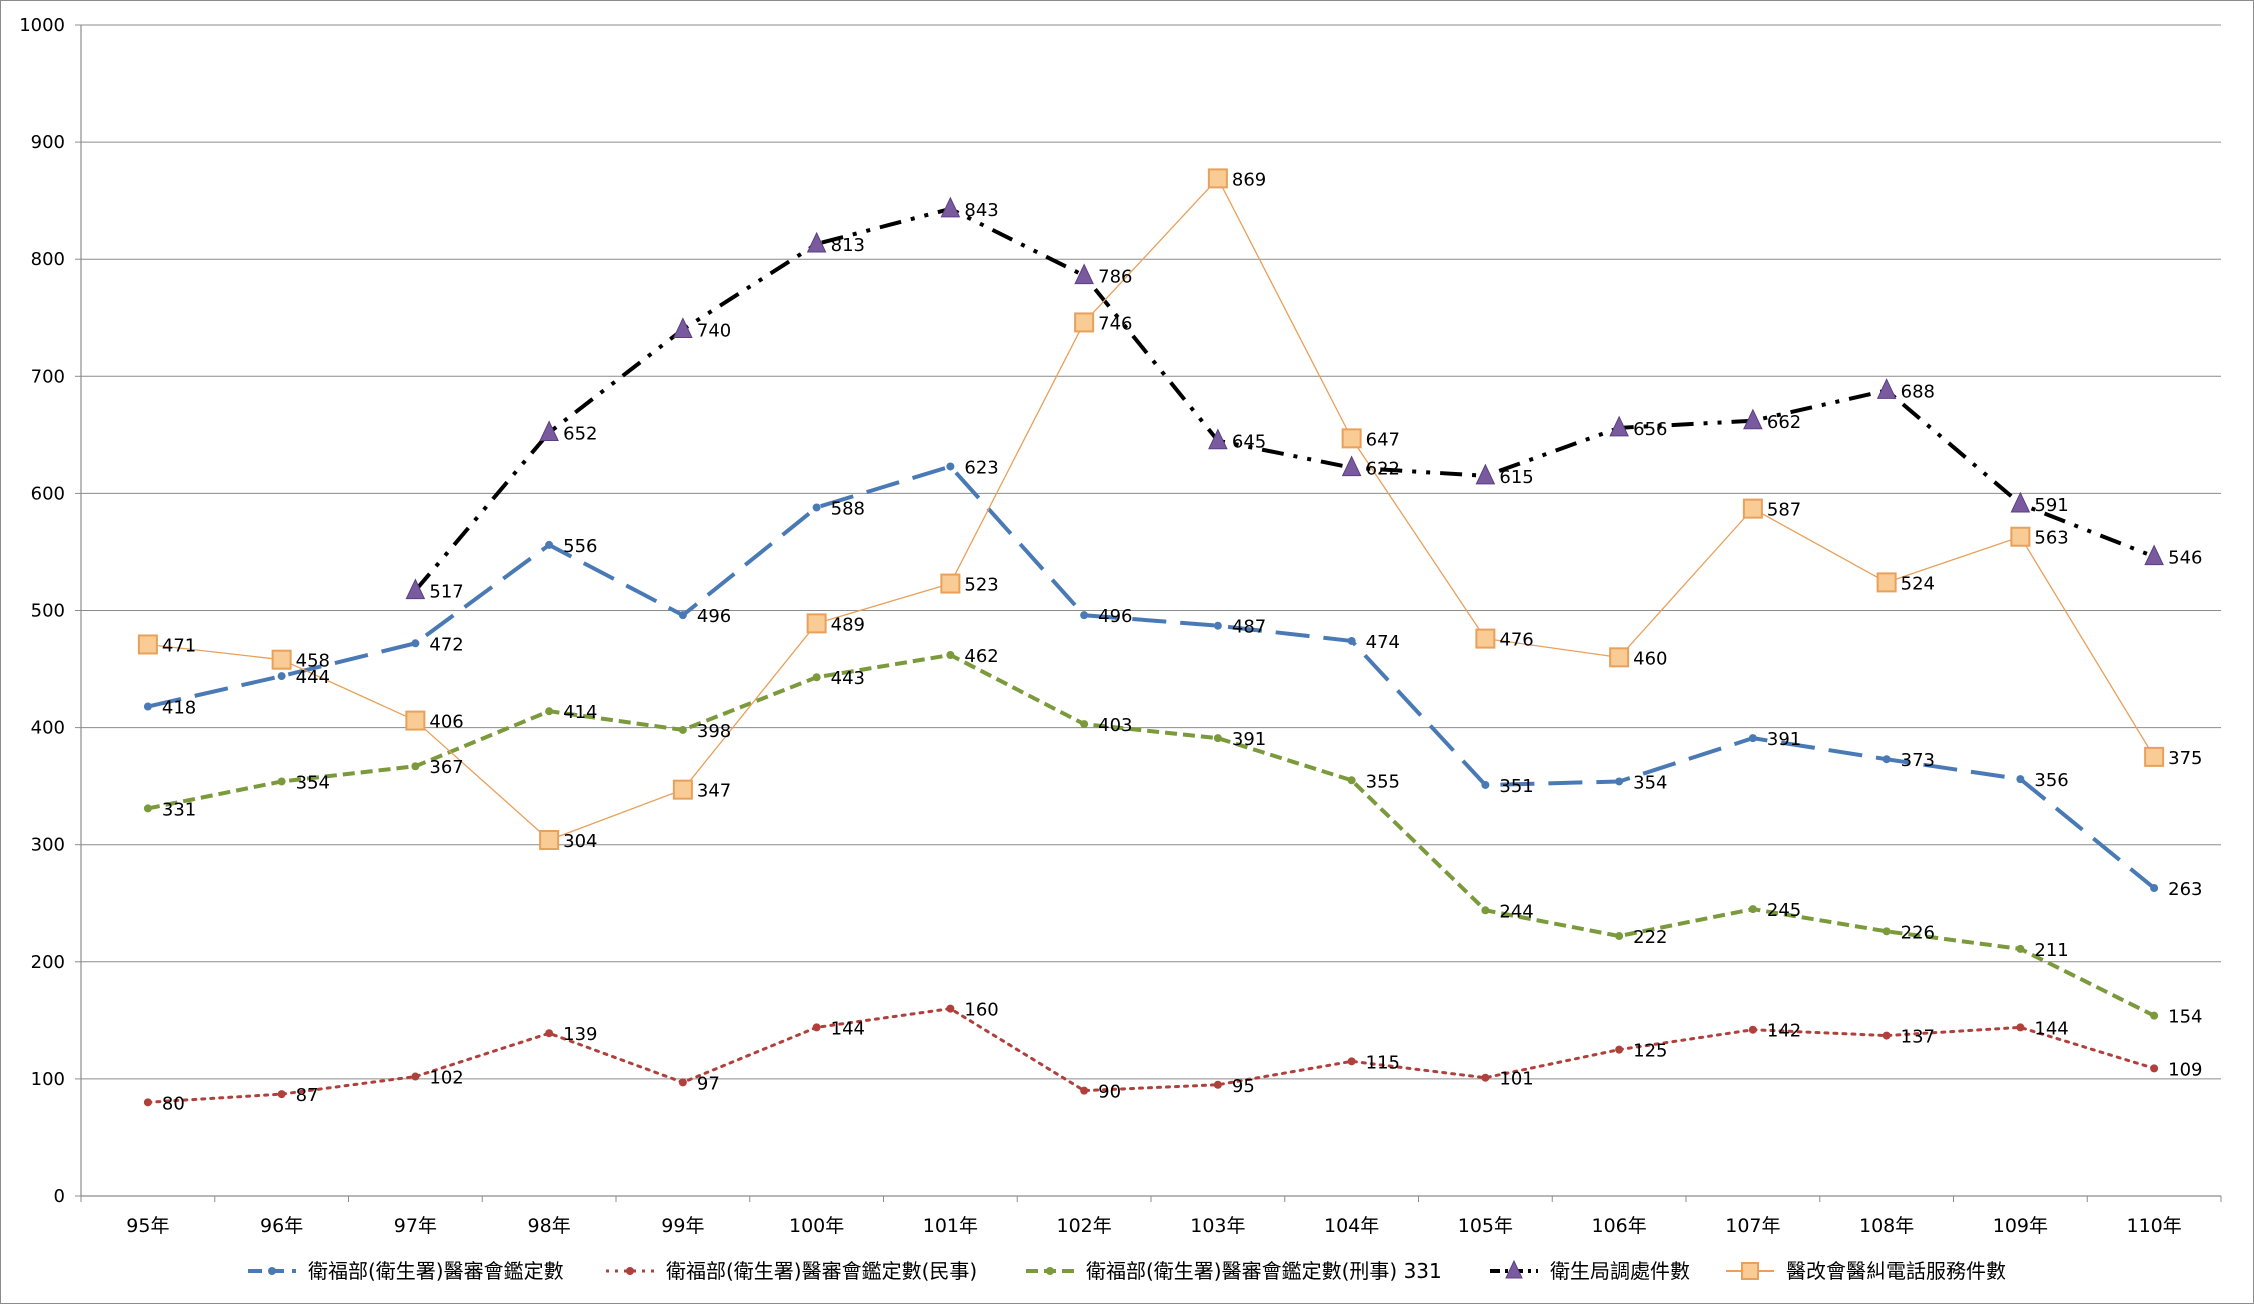 This screenshot has width=2254, height=1307. I want to click on x-tick-label: 101年, so click(950, 1226).